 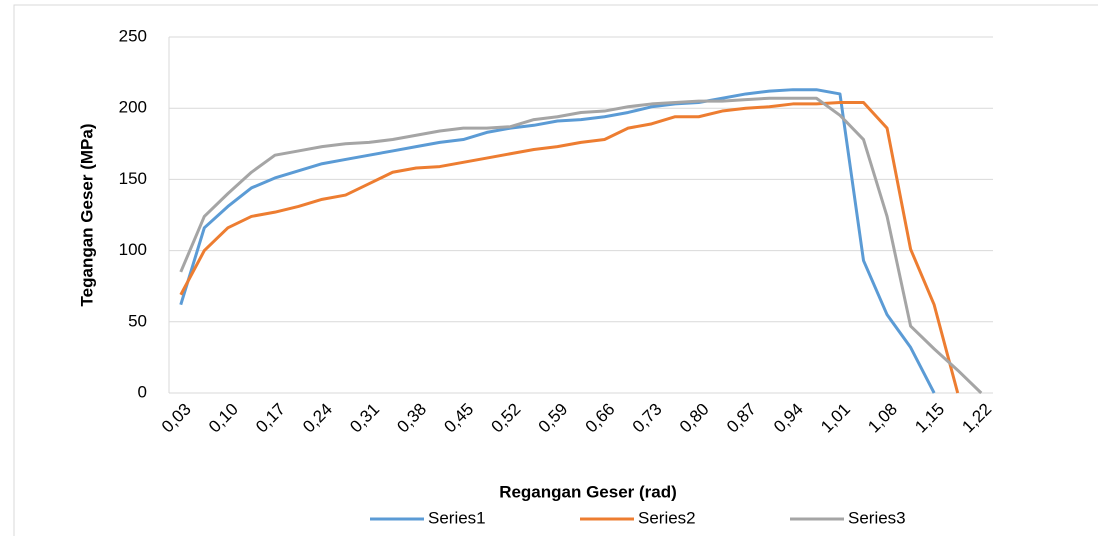 What do you see at coordinates (457, 517) in the screenshot?
I see `legend-label: Series1` at bounding box center [457, 517].